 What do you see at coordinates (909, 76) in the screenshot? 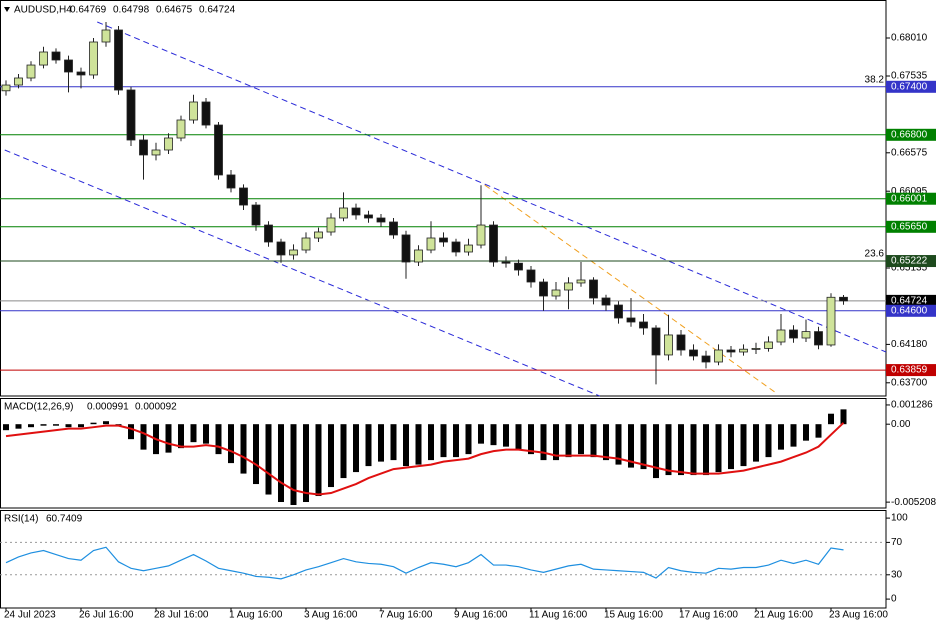
I see `y-tick-label: 0.67535` at bounding box center [909, 76].